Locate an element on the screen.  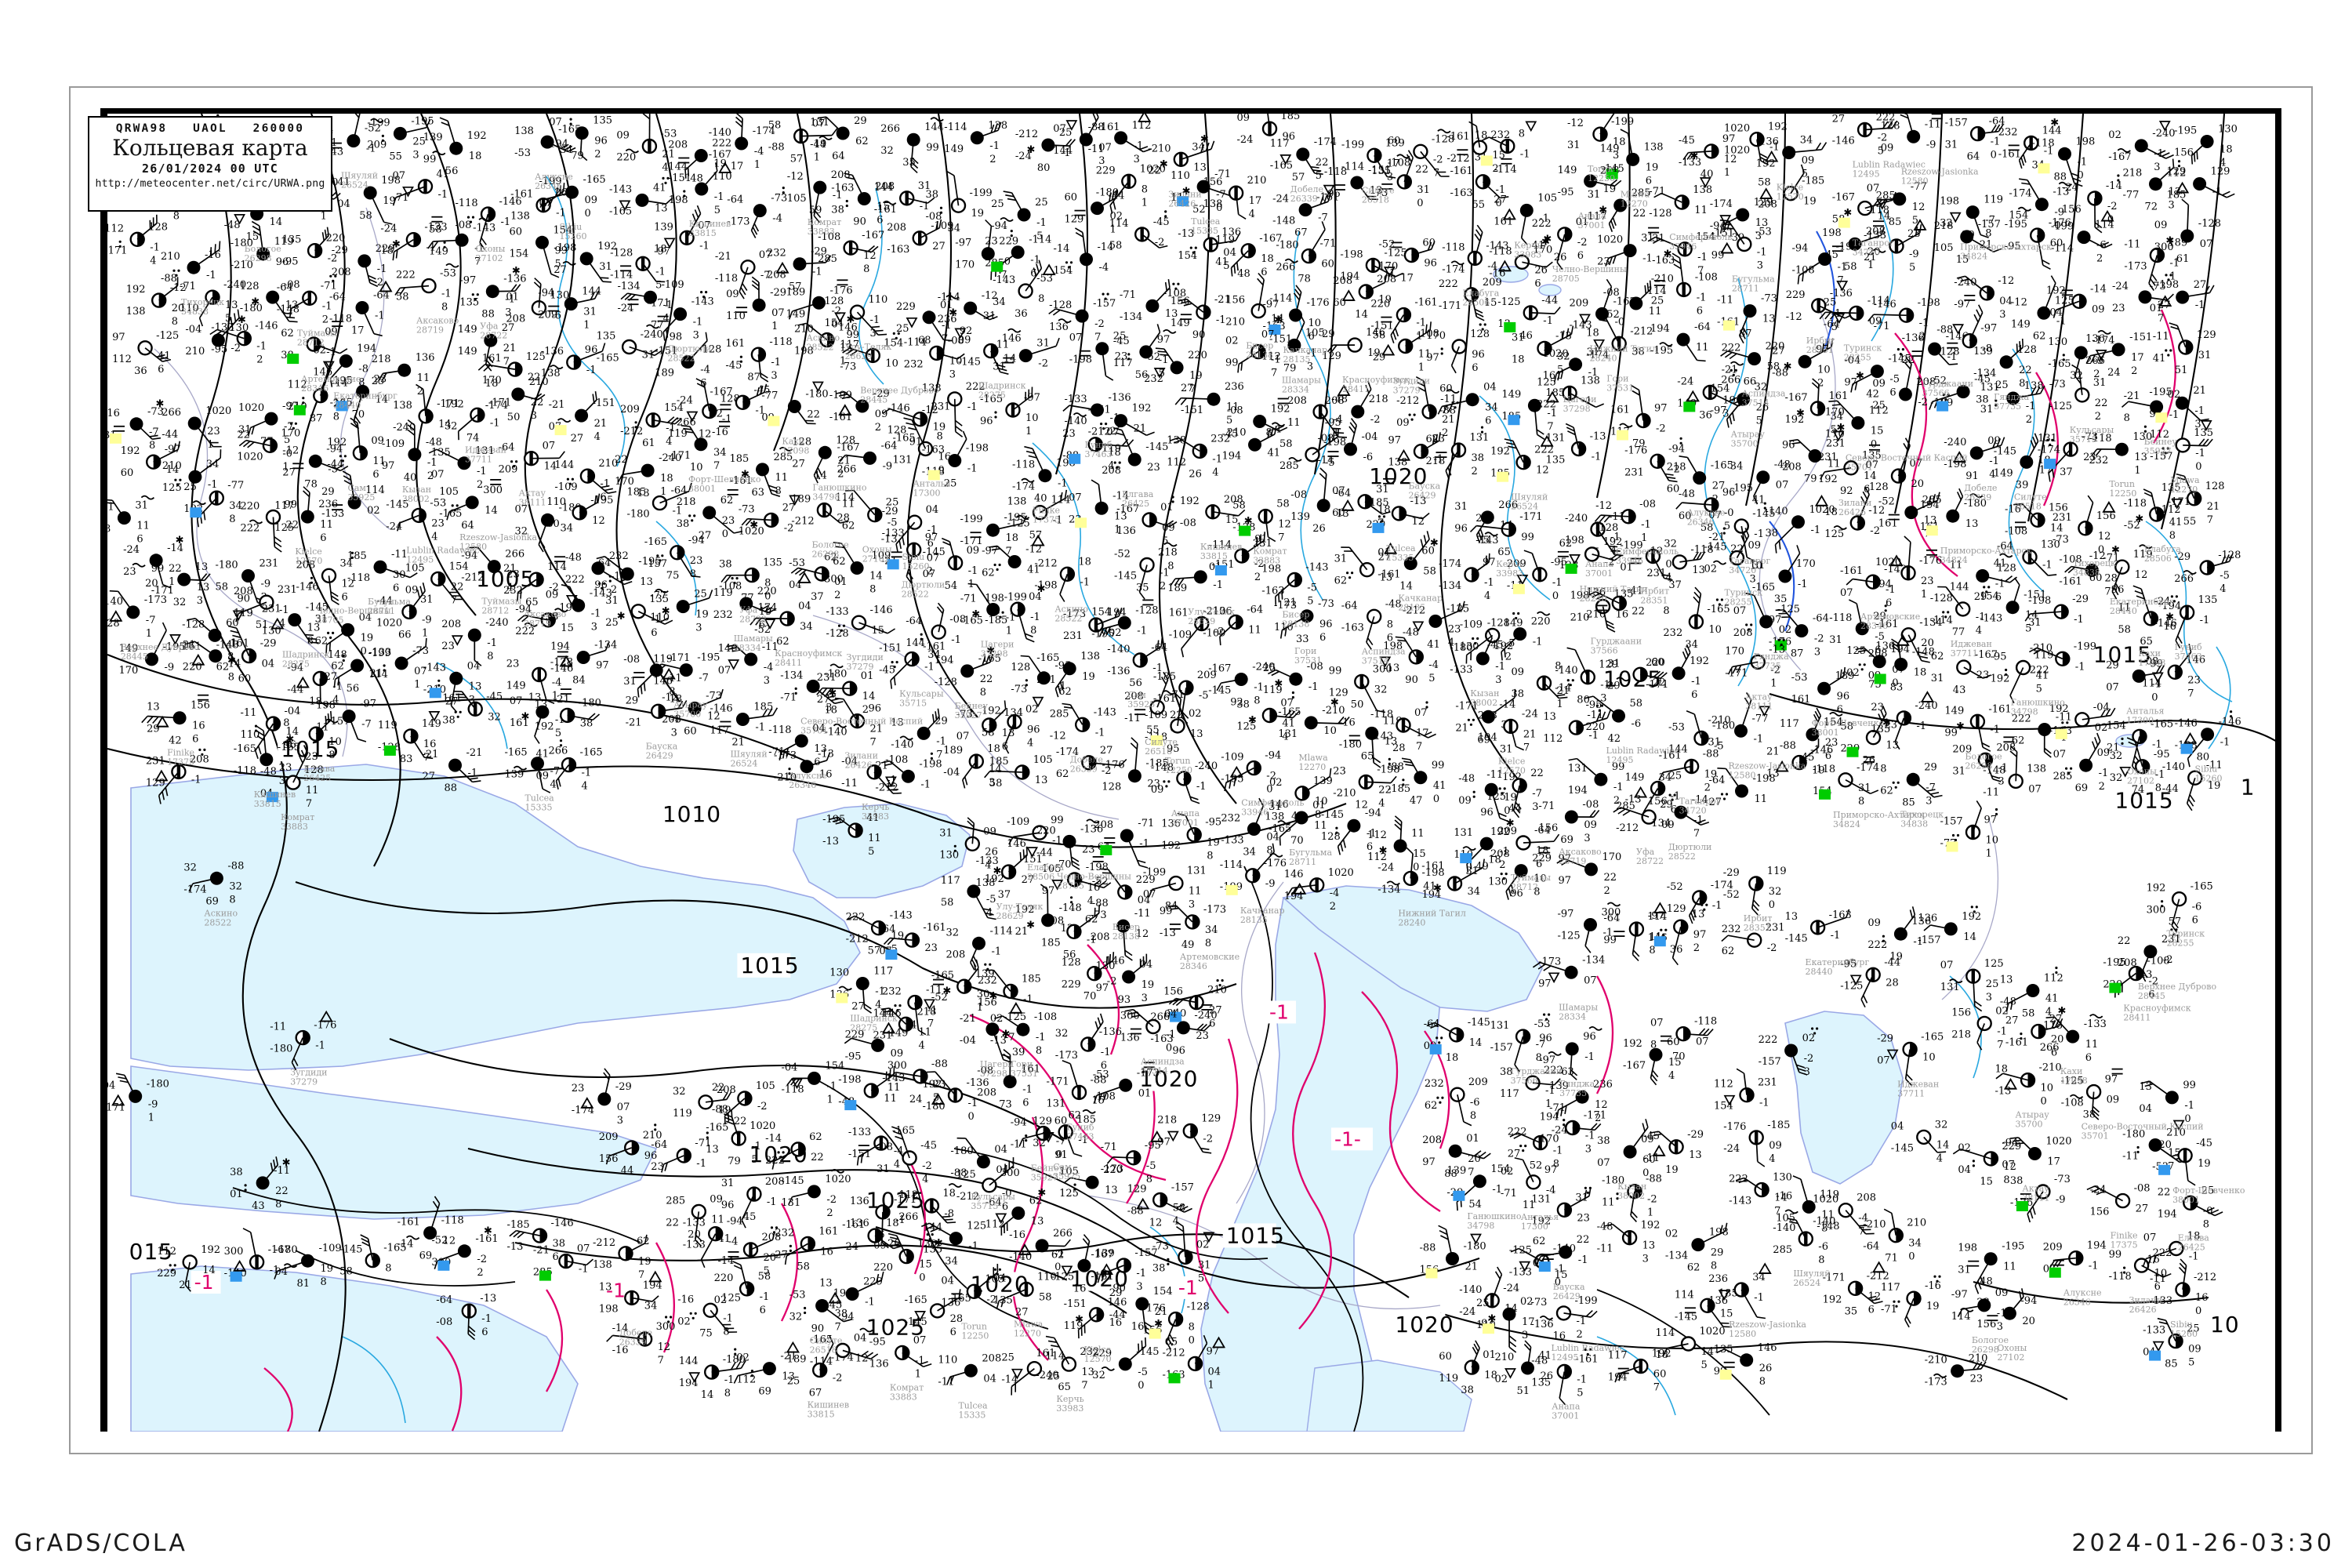
pressure-value: 208 is located at coordinates (885, 187).